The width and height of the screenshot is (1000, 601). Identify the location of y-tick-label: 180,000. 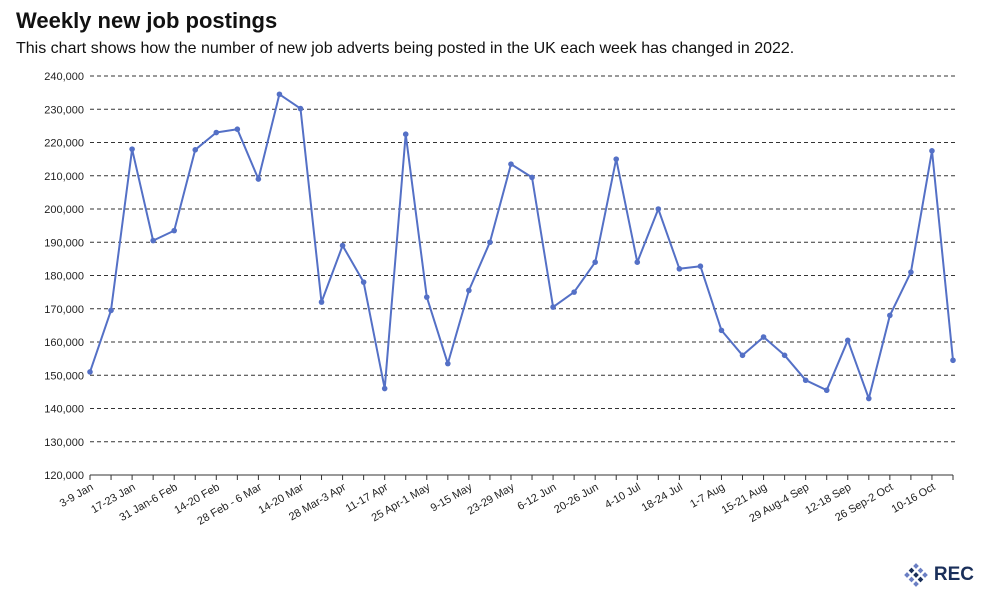
(64, 277).